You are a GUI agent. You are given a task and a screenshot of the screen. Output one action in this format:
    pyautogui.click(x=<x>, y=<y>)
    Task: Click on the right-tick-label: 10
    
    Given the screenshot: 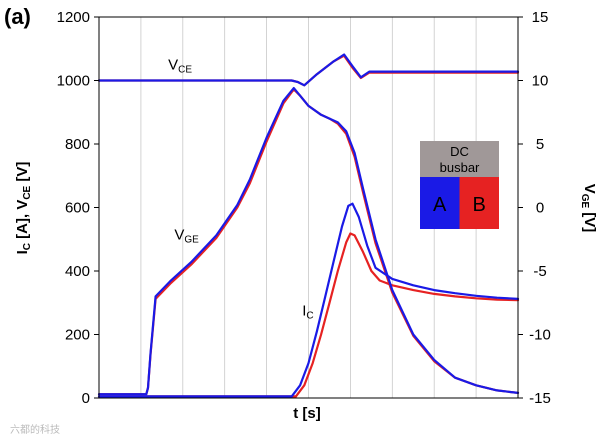 What is the action you would take?
    pyautogui.click(x=540, y=81)
    